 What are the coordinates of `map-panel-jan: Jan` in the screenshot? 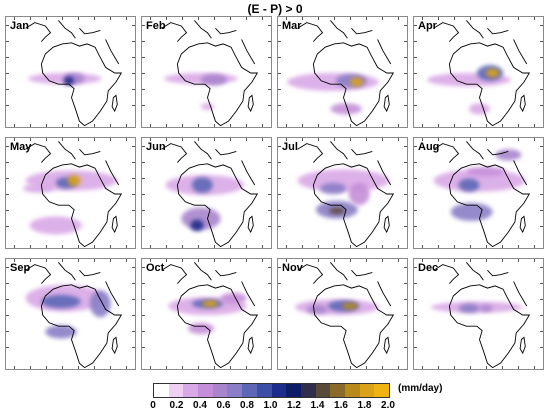 It's located at (70, 72).